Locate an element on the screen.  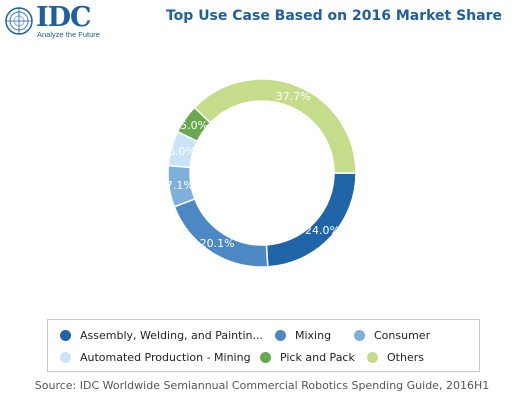
slice-label-3: 6.0% is located at coordinates (182, 151).